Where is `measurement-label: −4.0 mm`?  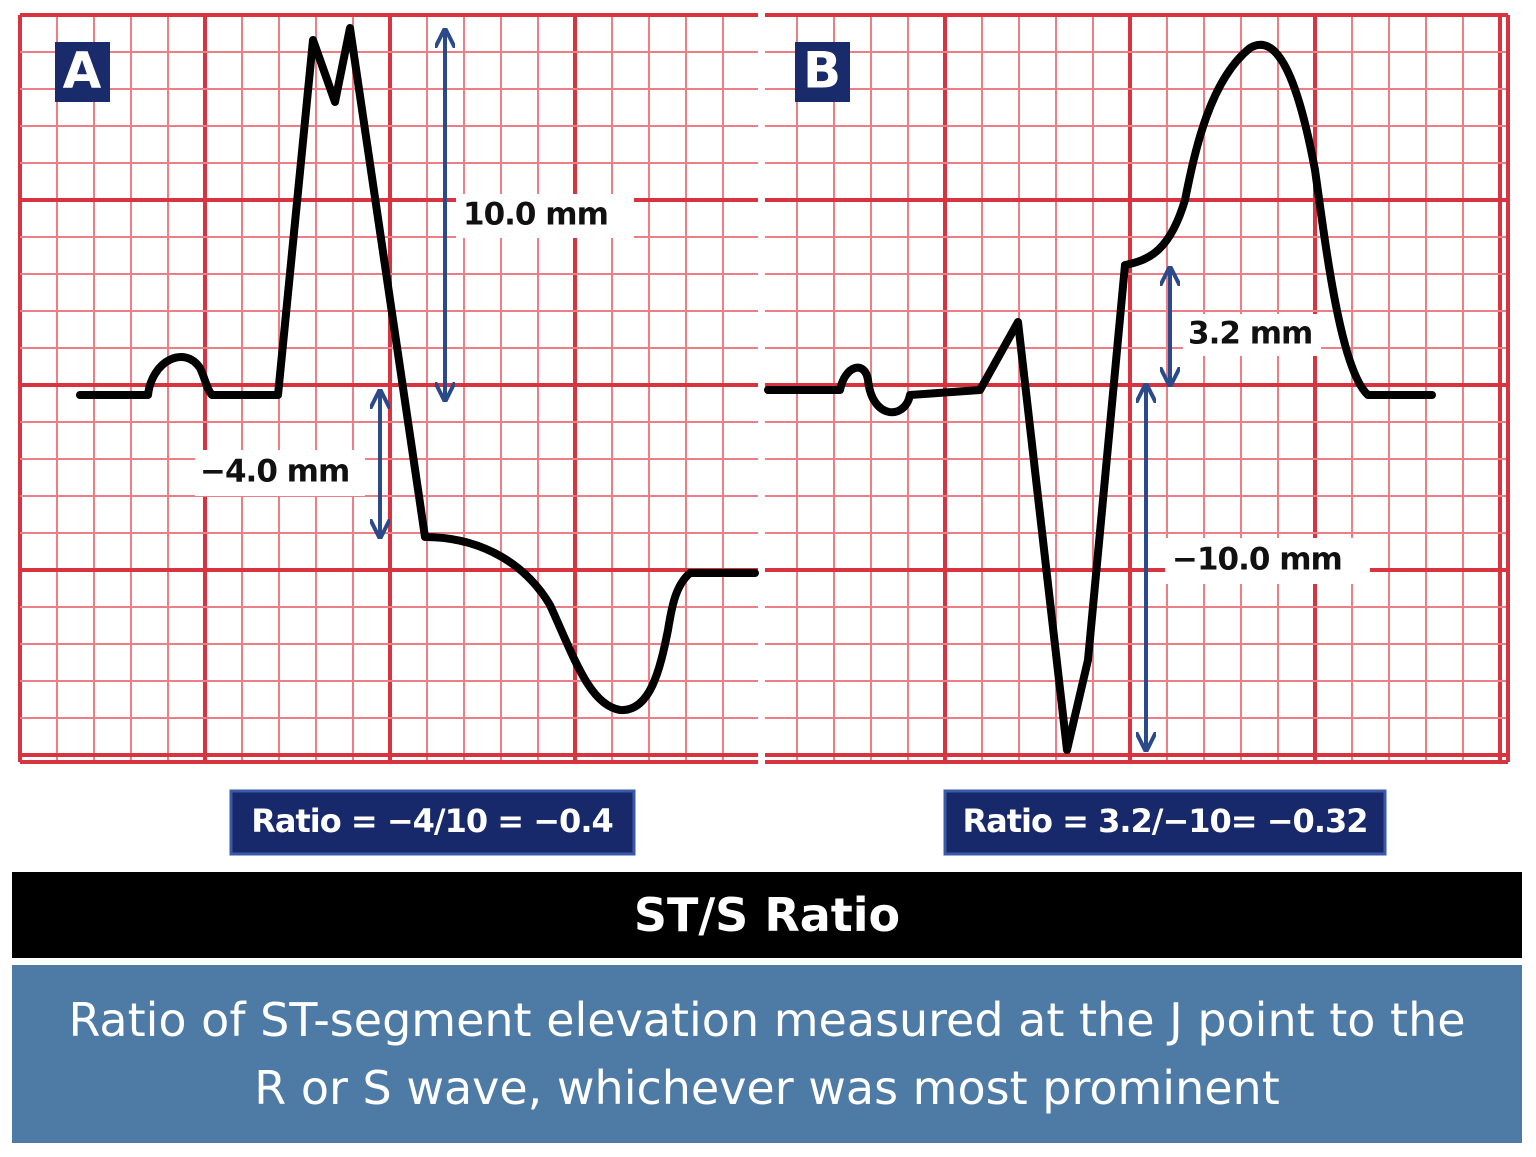
measurement-label: −4.0 mm is located at coordinates (274, 472).